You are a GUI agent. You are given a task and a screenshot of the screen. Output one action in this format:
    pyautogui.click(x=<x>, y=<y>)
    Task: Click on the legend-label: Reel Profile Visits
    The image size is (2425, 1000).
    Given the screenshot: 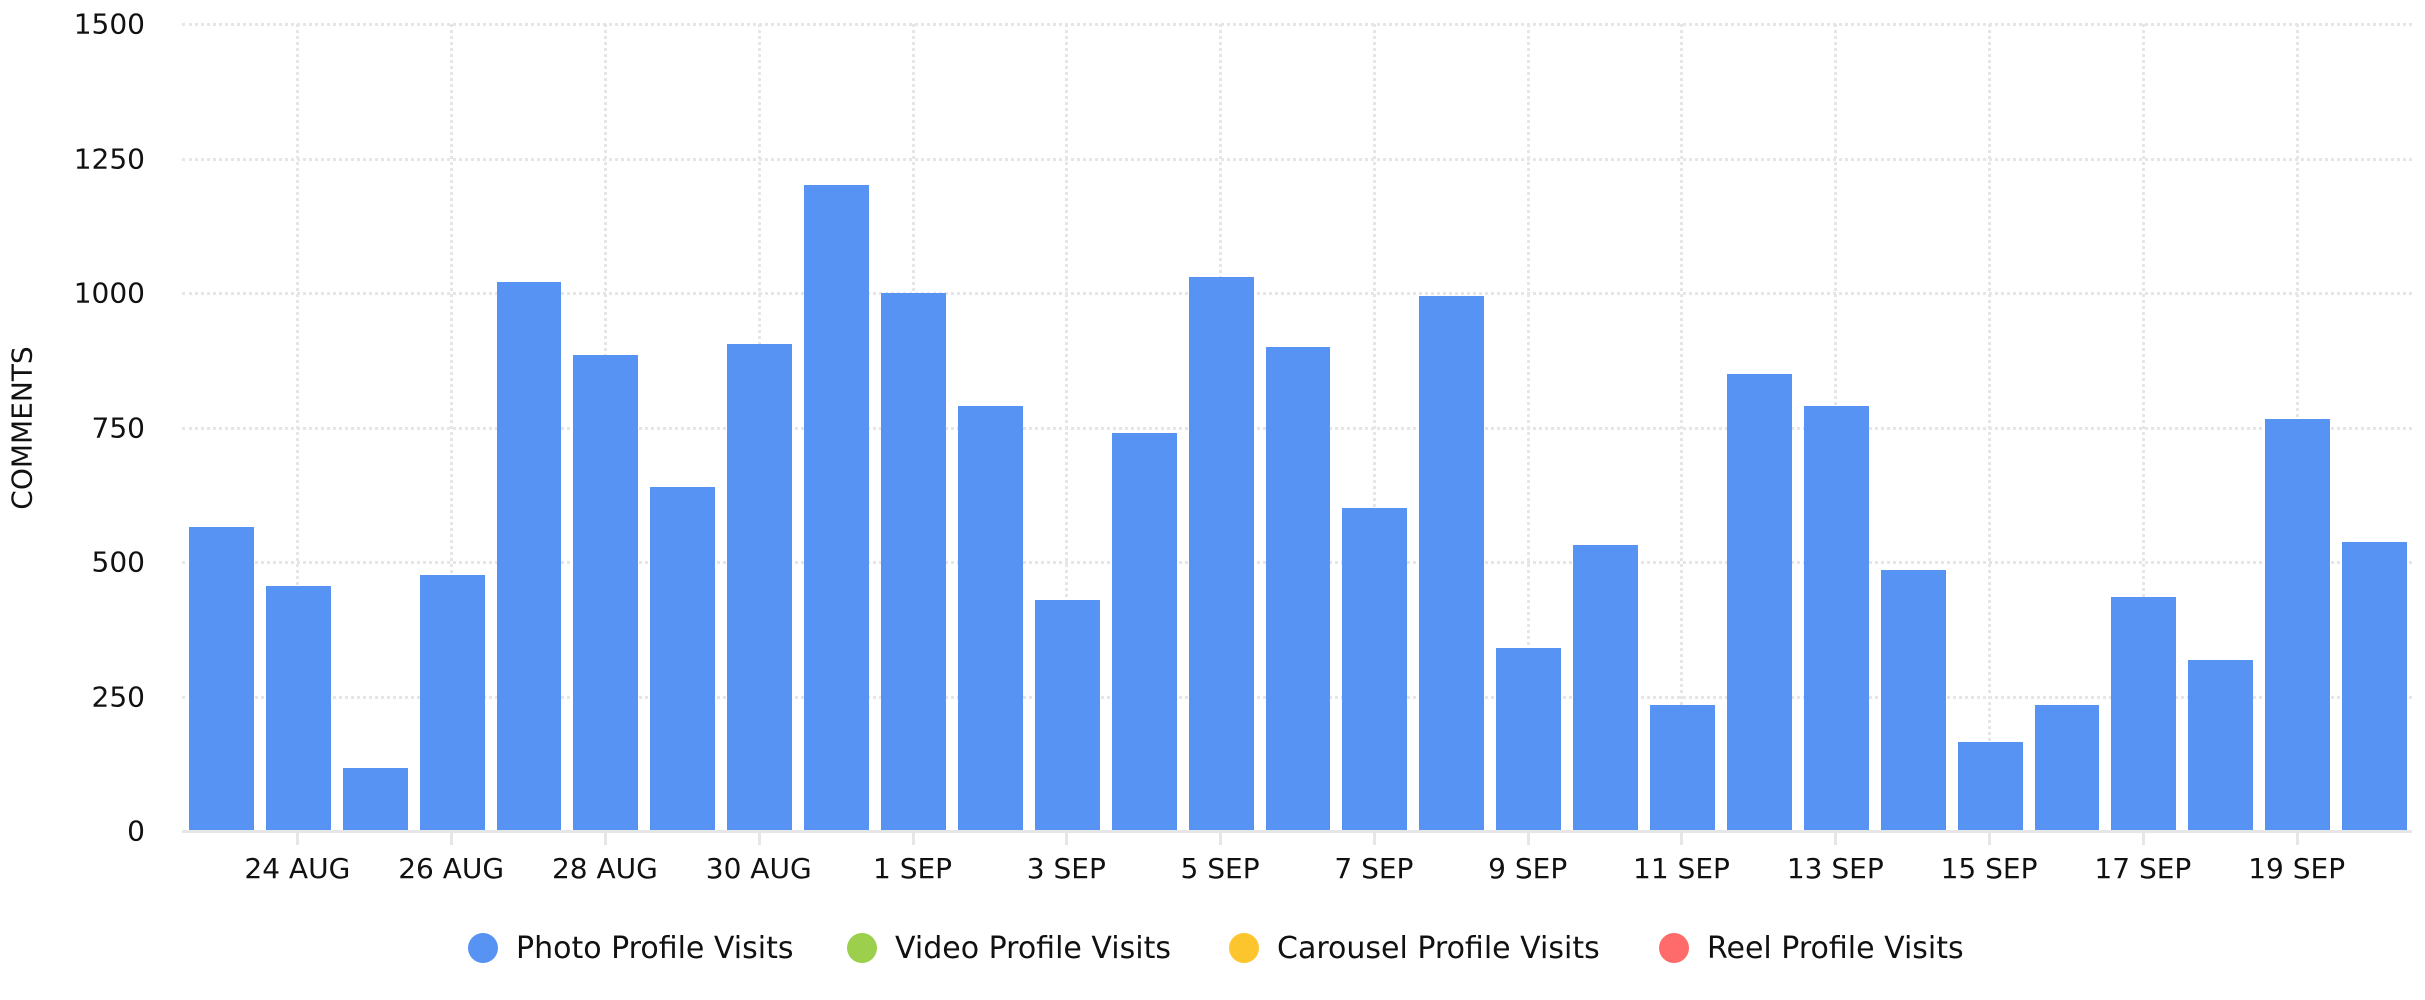 What is the action you would take?
    pyautogui.click(x=1835, y=948)
    